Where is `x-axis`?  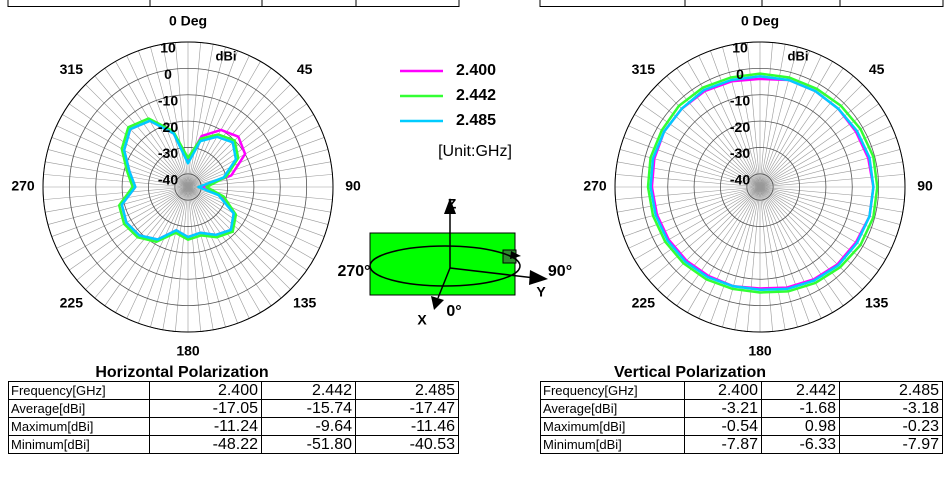 x-axis is located at coordinates (444, 283).